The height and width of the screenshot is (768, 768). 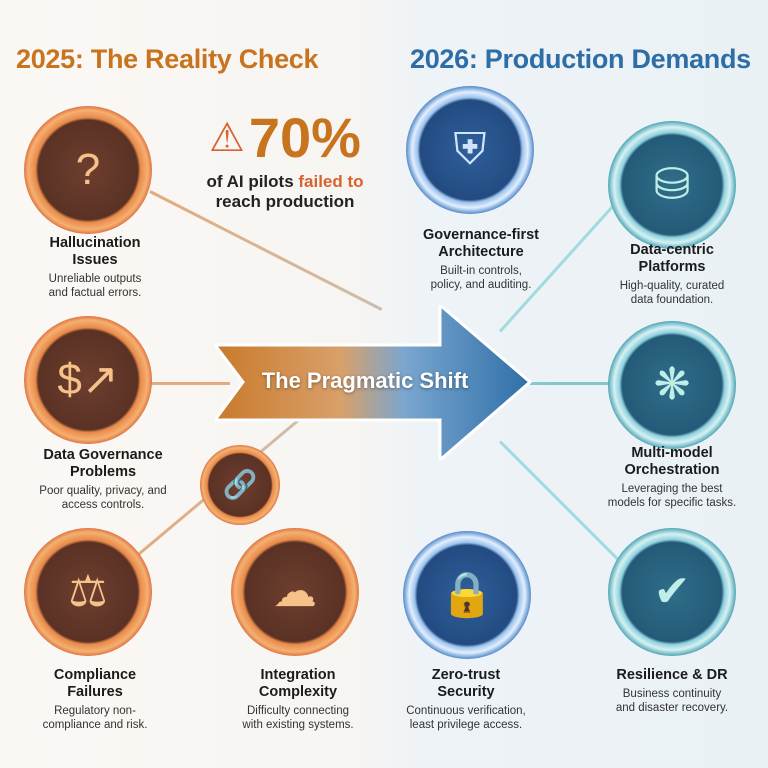 I want to click on gavel-document-icon: ⚖, so click(x=88, y=591).